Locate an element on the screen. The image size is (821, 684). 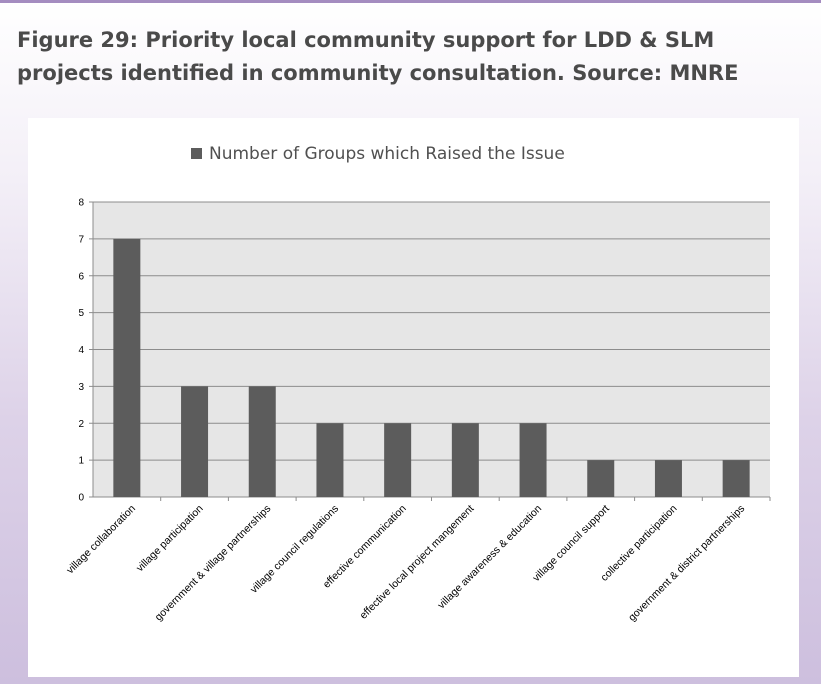
y-tick-label: 8 is located at coordinates (81, 203).